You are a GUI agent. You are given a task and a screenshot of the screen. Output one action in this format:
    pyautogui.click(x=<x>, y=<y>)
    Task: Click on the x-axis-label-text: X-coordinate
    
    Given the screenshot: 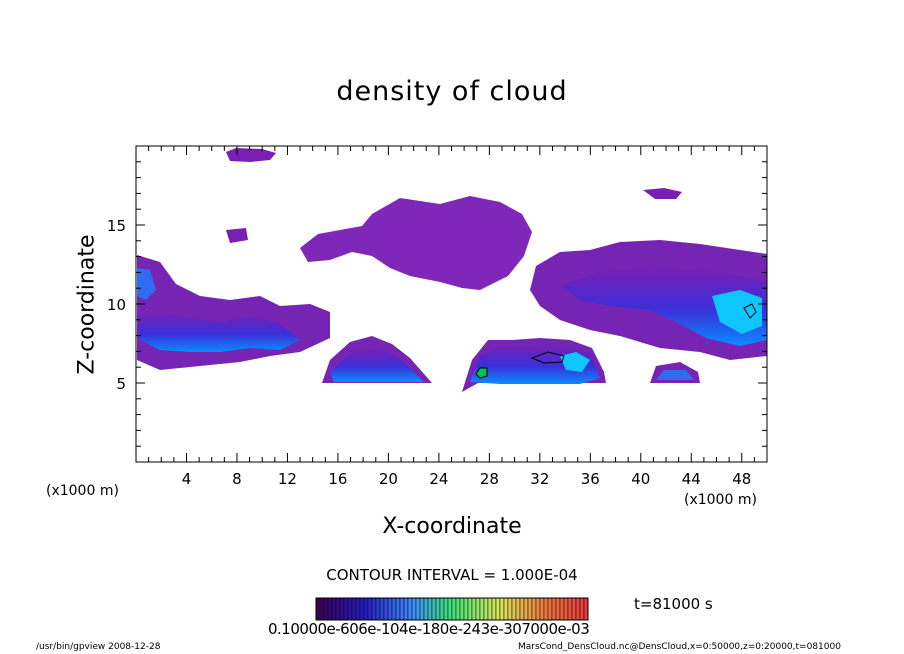 What is the action you would take?
    pyautogui.click(x=452, y=526)
    